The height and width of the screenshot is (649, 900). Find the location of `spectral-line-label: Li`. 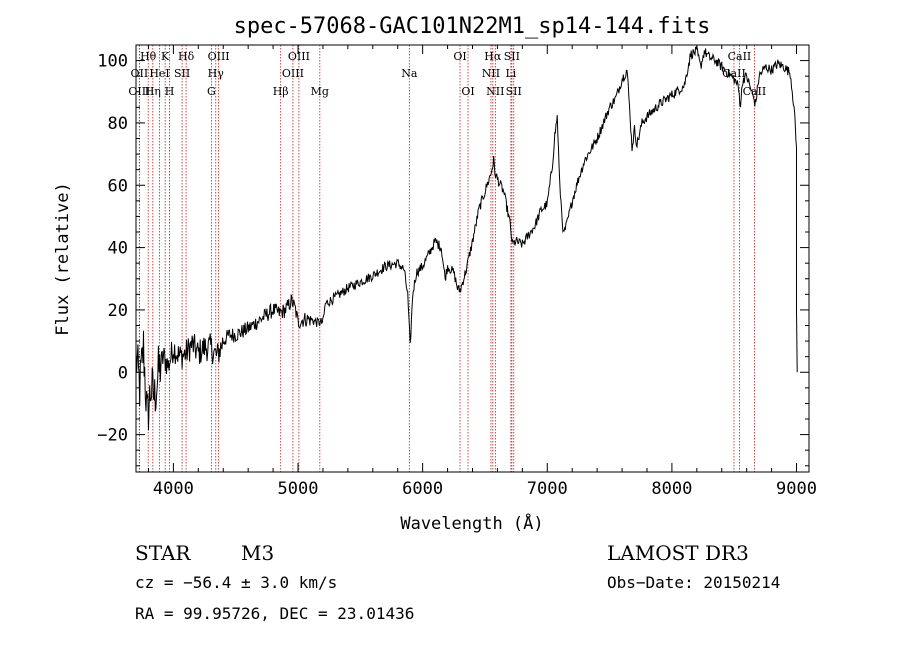

spectral-line-label: Li is located at coordinates (510, 73).